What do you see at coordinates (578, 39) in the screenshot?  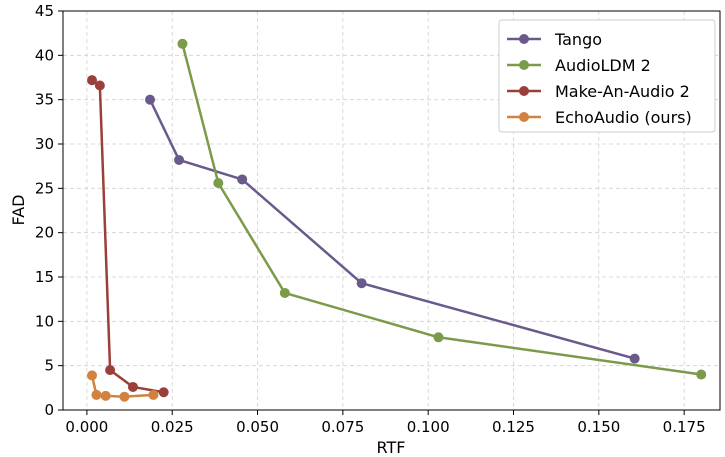 I see `legend-label: Tango` at bounding box center [578, 39].